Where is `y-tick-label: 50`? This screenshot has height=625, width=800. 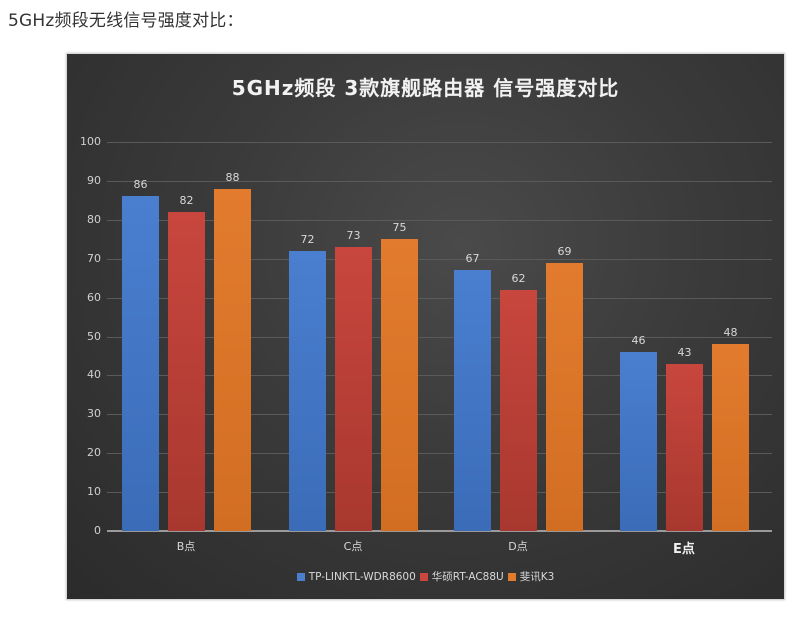 y-tick-label: 50 is located at coordinates (94, 336).